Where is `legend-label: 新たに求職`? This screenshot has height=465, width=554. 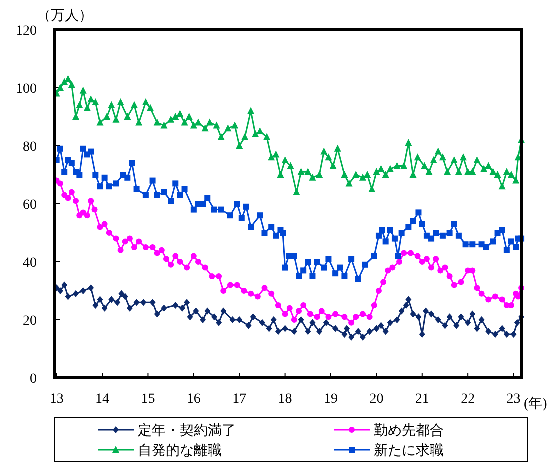 legend-label: 新たに求職 is located at coordinates (409, 451).